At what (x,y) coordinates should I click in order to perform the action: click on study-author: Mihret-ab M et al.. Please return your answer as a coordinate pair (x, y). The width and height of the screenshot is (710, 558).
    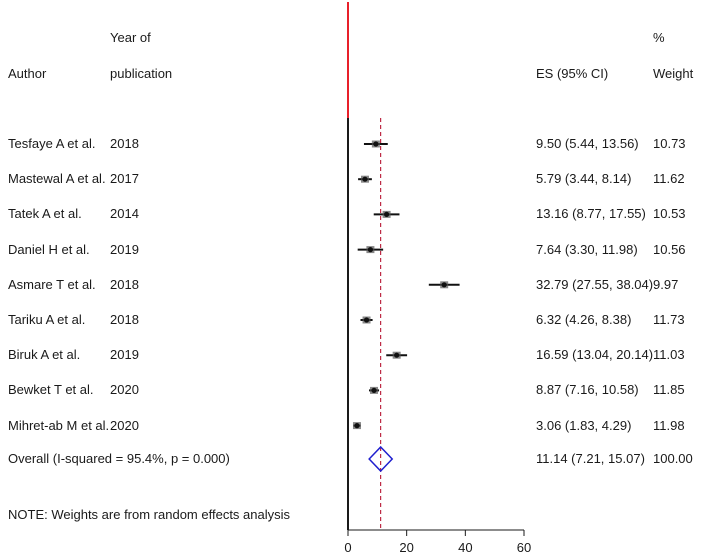
    Looking at the image, I should click on (59, 425).